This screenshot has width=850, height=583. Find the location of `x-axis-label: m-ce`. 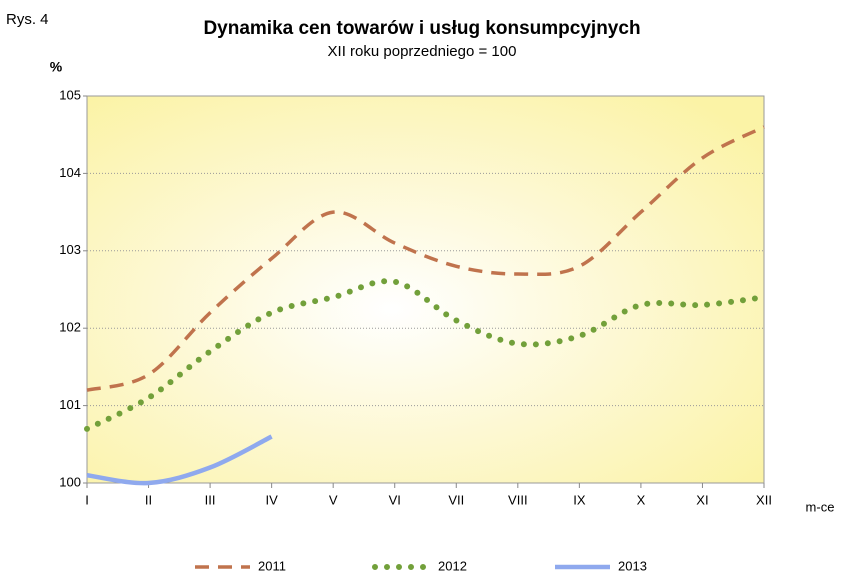

x-axis-label: m-ce is located at coordinates (820, 506).